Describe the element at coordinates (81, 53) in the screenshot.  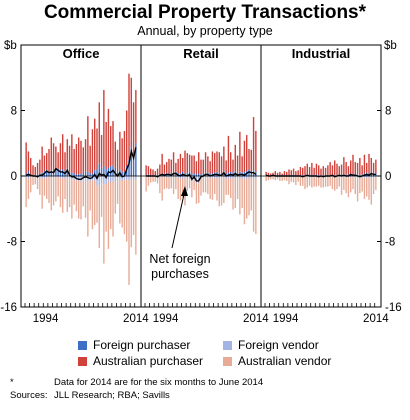
I see `panel-title: Office` at that location.